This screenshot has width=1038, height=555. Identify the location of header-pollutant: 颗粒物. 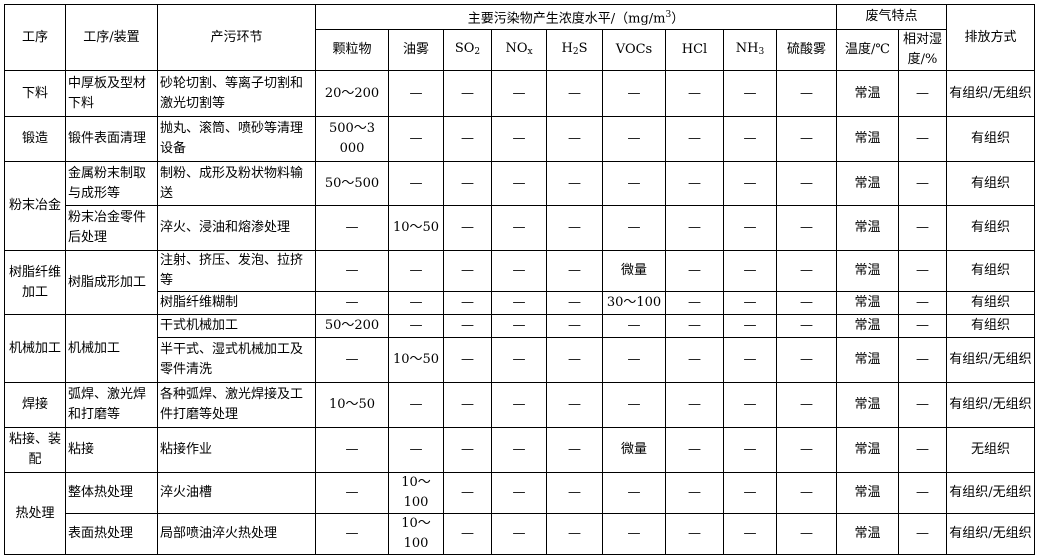
(352, 50).